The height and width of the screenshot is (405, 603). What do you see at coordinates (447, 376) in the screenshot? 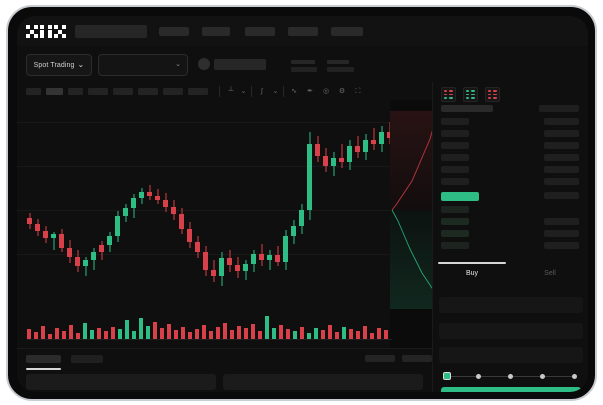
I see `slider-handle` at bounding box center [447, 376].